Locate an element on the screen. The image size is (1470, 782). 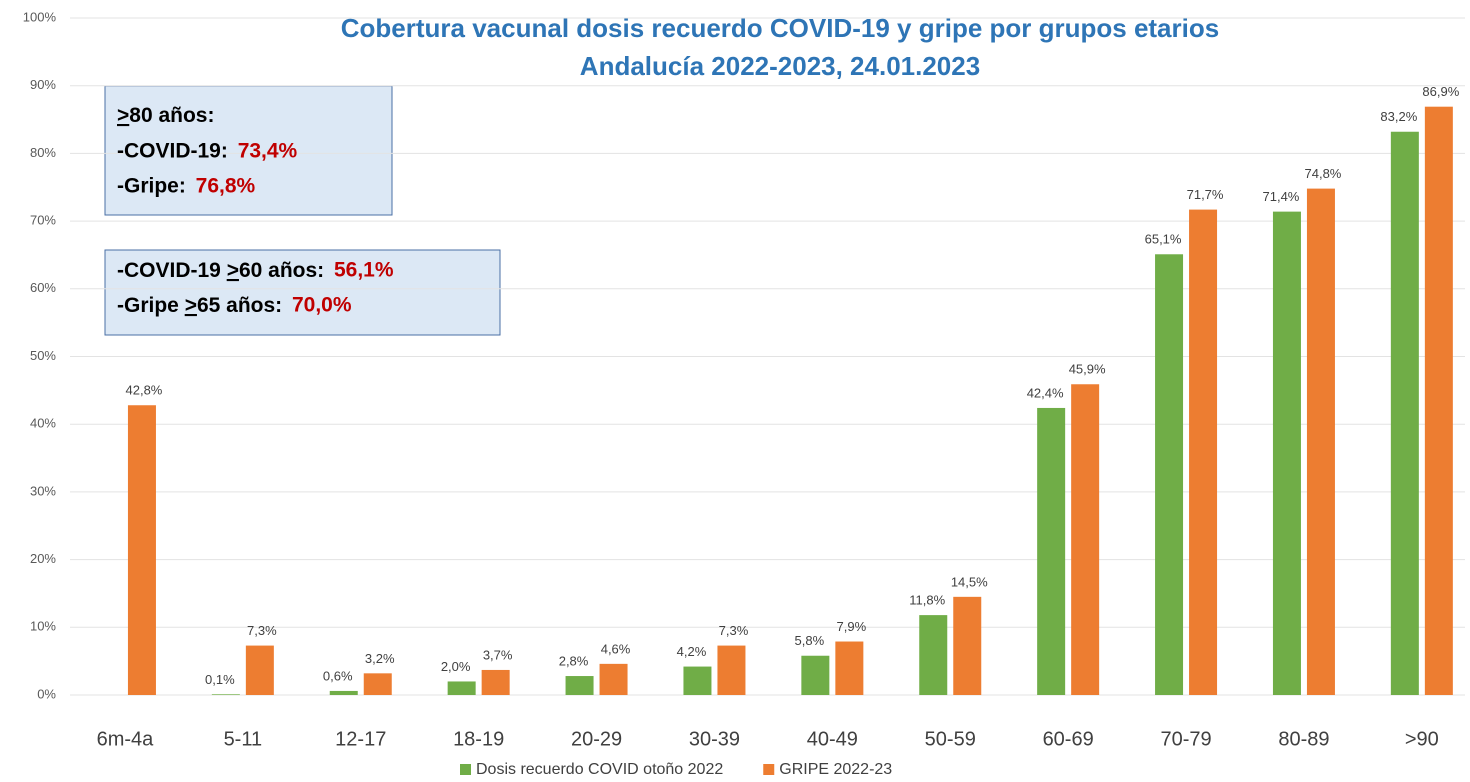
value-label: 45,9% is located at coordinates (1087, 369).